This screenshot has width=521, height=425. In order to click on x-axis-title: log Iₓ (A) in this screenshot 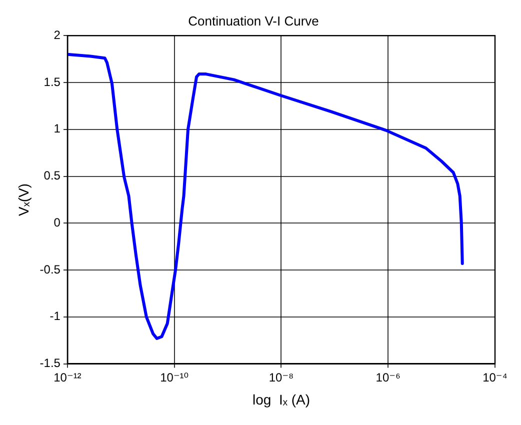, I will do `click(281, 399)`.